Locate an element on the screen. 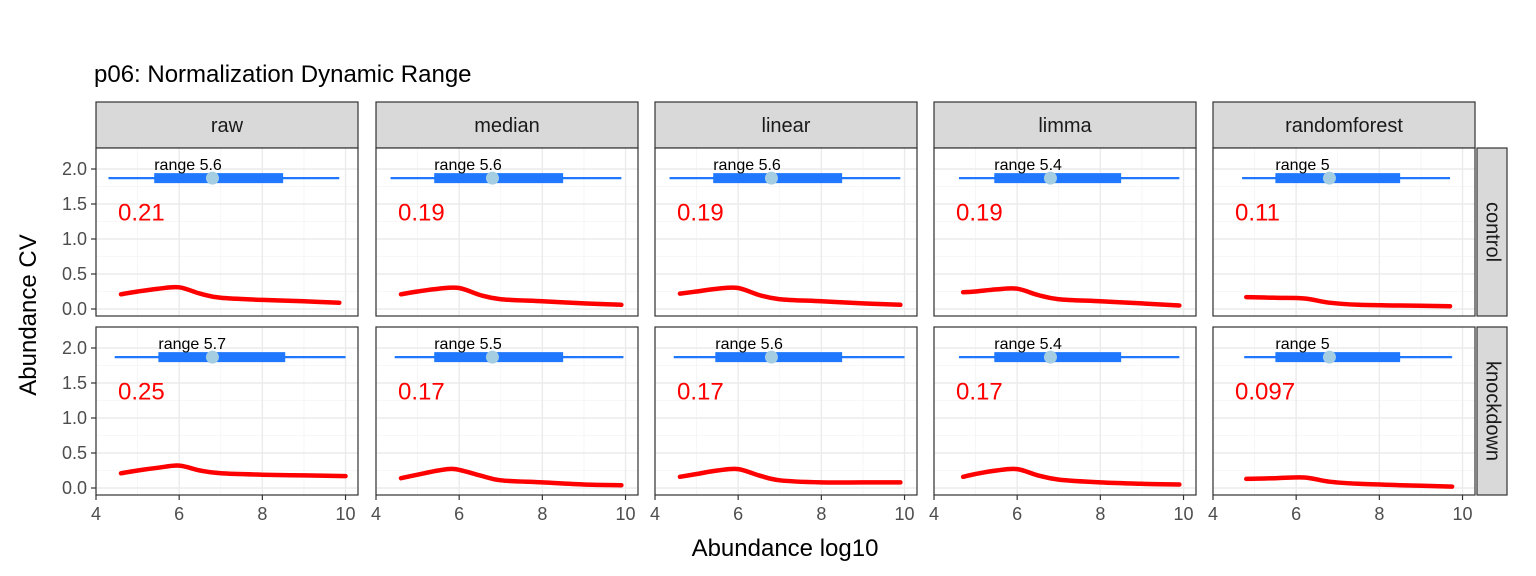 Image resolution: width=1536 pixels, height=576 pixels. strip-control is located at coordinates (1492, 232).